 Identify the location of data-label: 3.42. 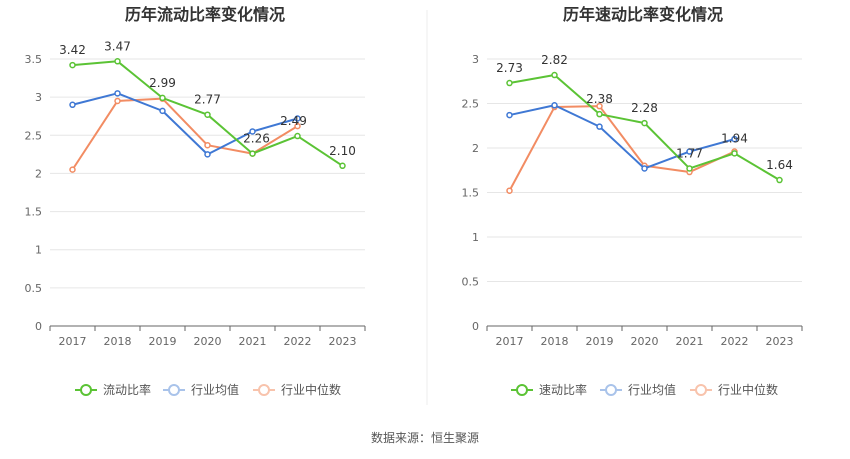
(72, 50).